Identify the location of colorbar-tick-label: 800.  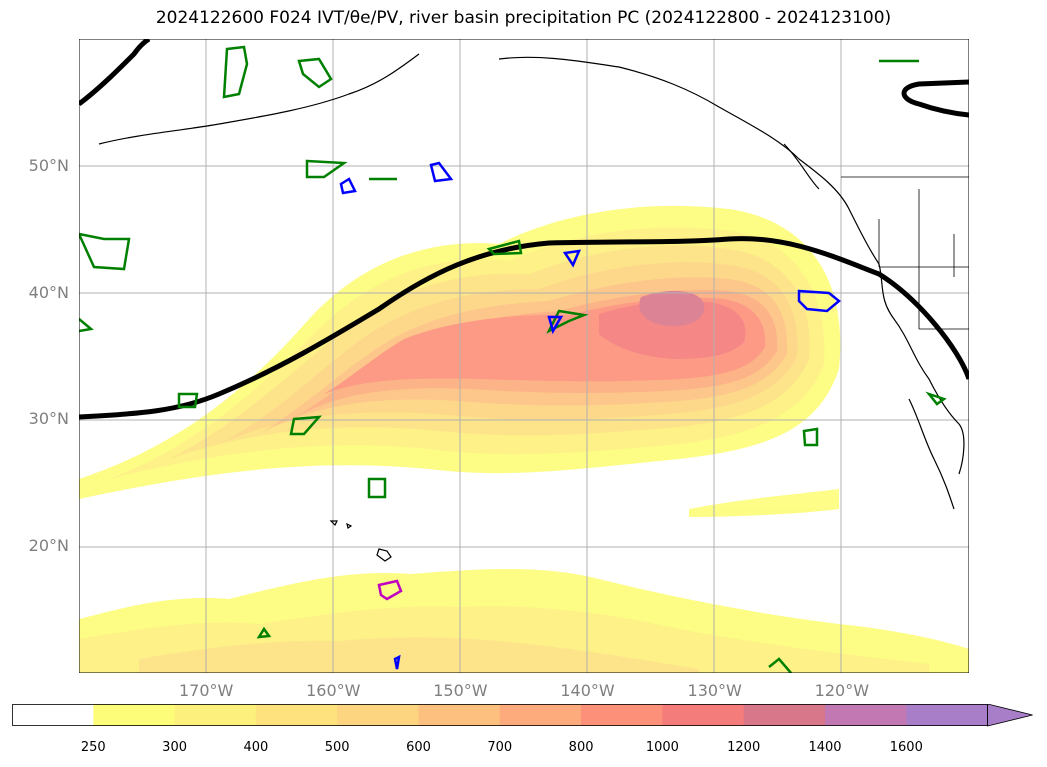
(581, 747).